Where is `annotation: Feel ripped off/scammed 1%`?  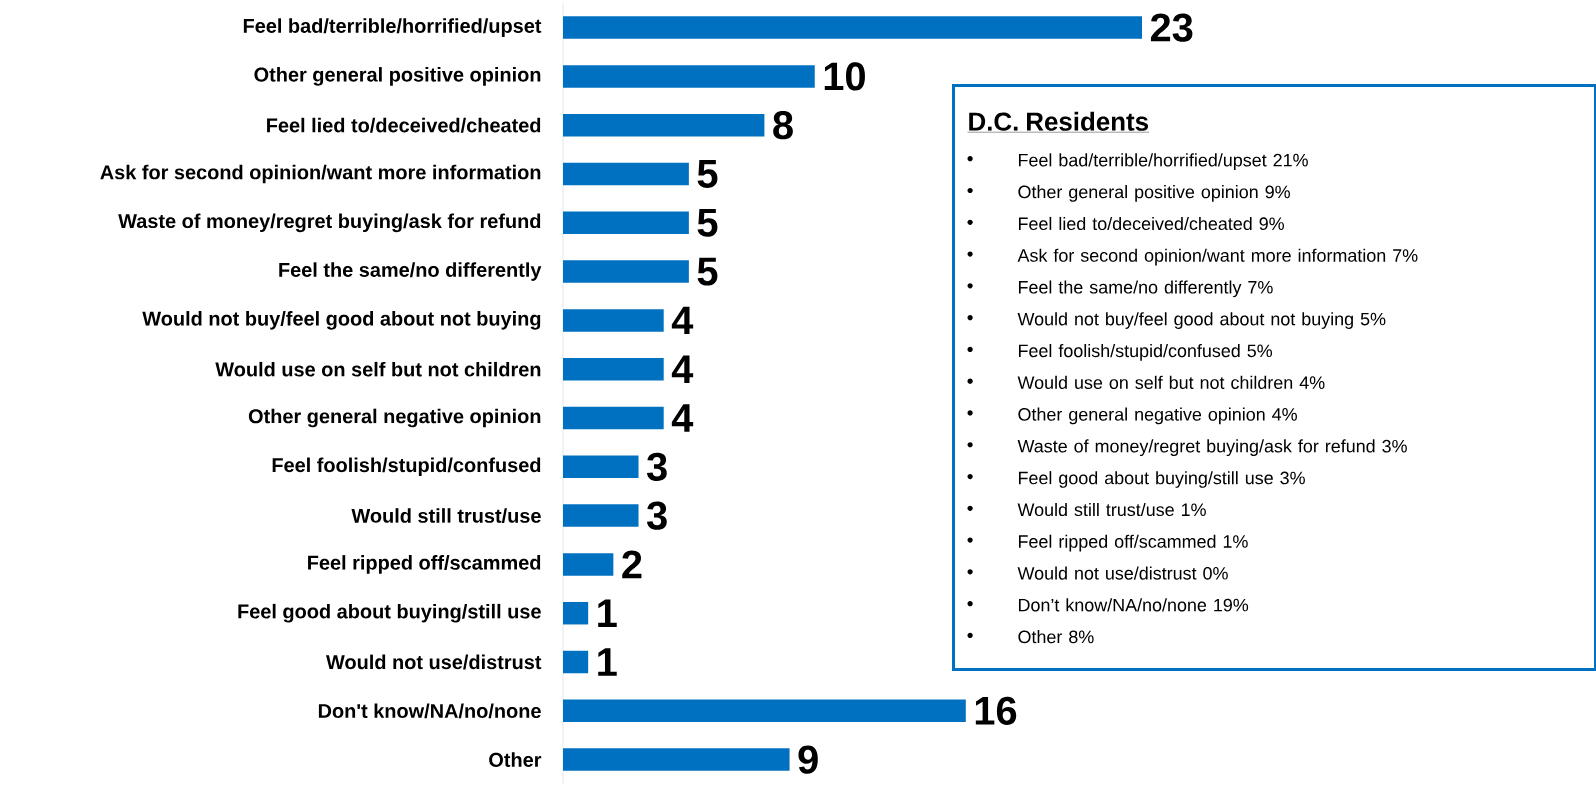 annotation: Feel ripped off/scammed 1% is located at coordinates (1133, 543).